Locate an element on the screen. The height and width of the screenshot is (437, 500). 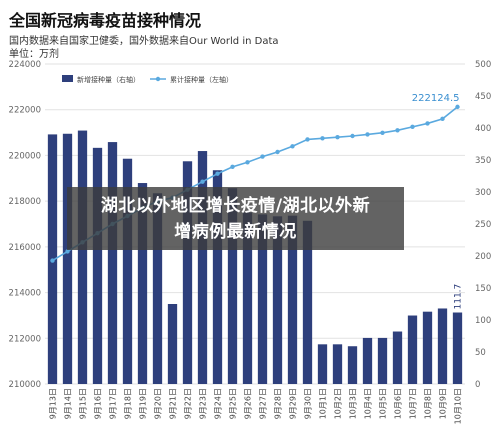
x-tick-label: 10月2日 is located at coordinates (338, 403).